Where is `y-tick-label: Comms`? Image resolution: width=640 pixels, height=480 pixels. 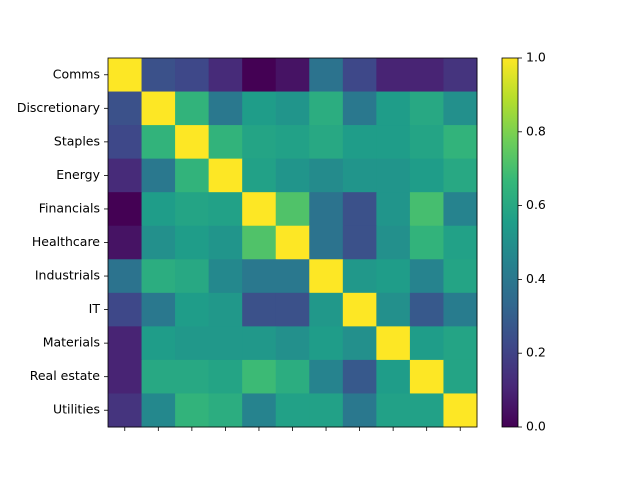
y-tick-label: Comms is located at coordinates (76, 73).